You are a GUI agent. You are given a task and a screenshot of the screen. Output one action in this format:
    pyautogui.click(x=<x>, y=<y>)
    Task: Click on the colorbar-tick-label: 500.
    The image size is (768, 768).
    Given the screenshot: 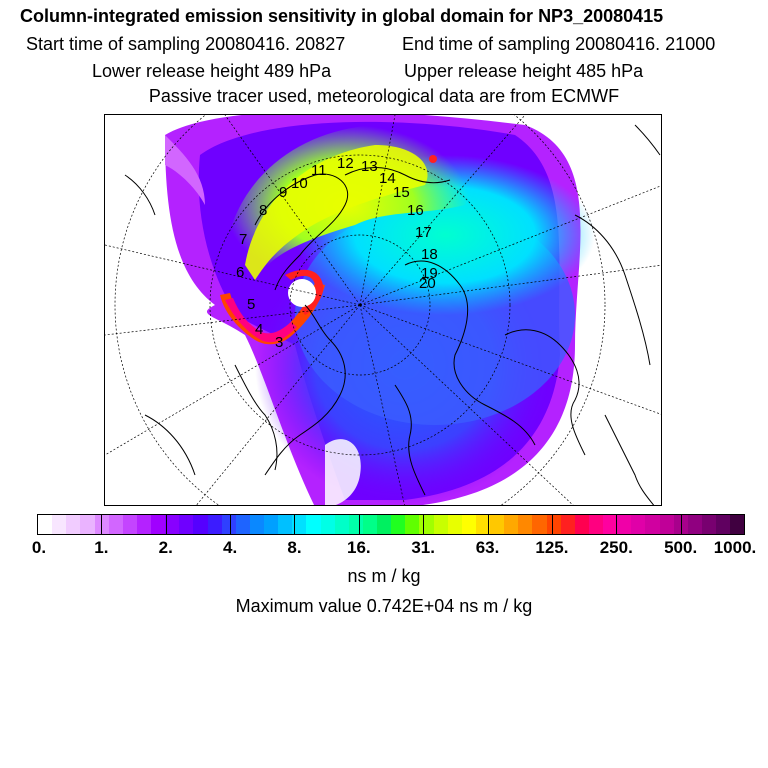 What is the action you would take?
    pyautogui.click(x=681, y=547)
    